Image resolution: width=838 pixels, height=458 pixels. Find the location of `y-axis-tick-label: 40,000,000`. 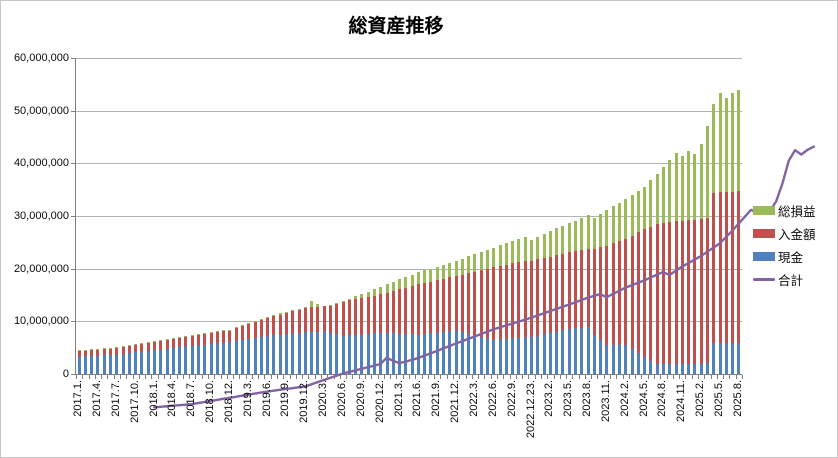

y-axis-tick-label: 40,000,000 is located at coordinates (41, 163).